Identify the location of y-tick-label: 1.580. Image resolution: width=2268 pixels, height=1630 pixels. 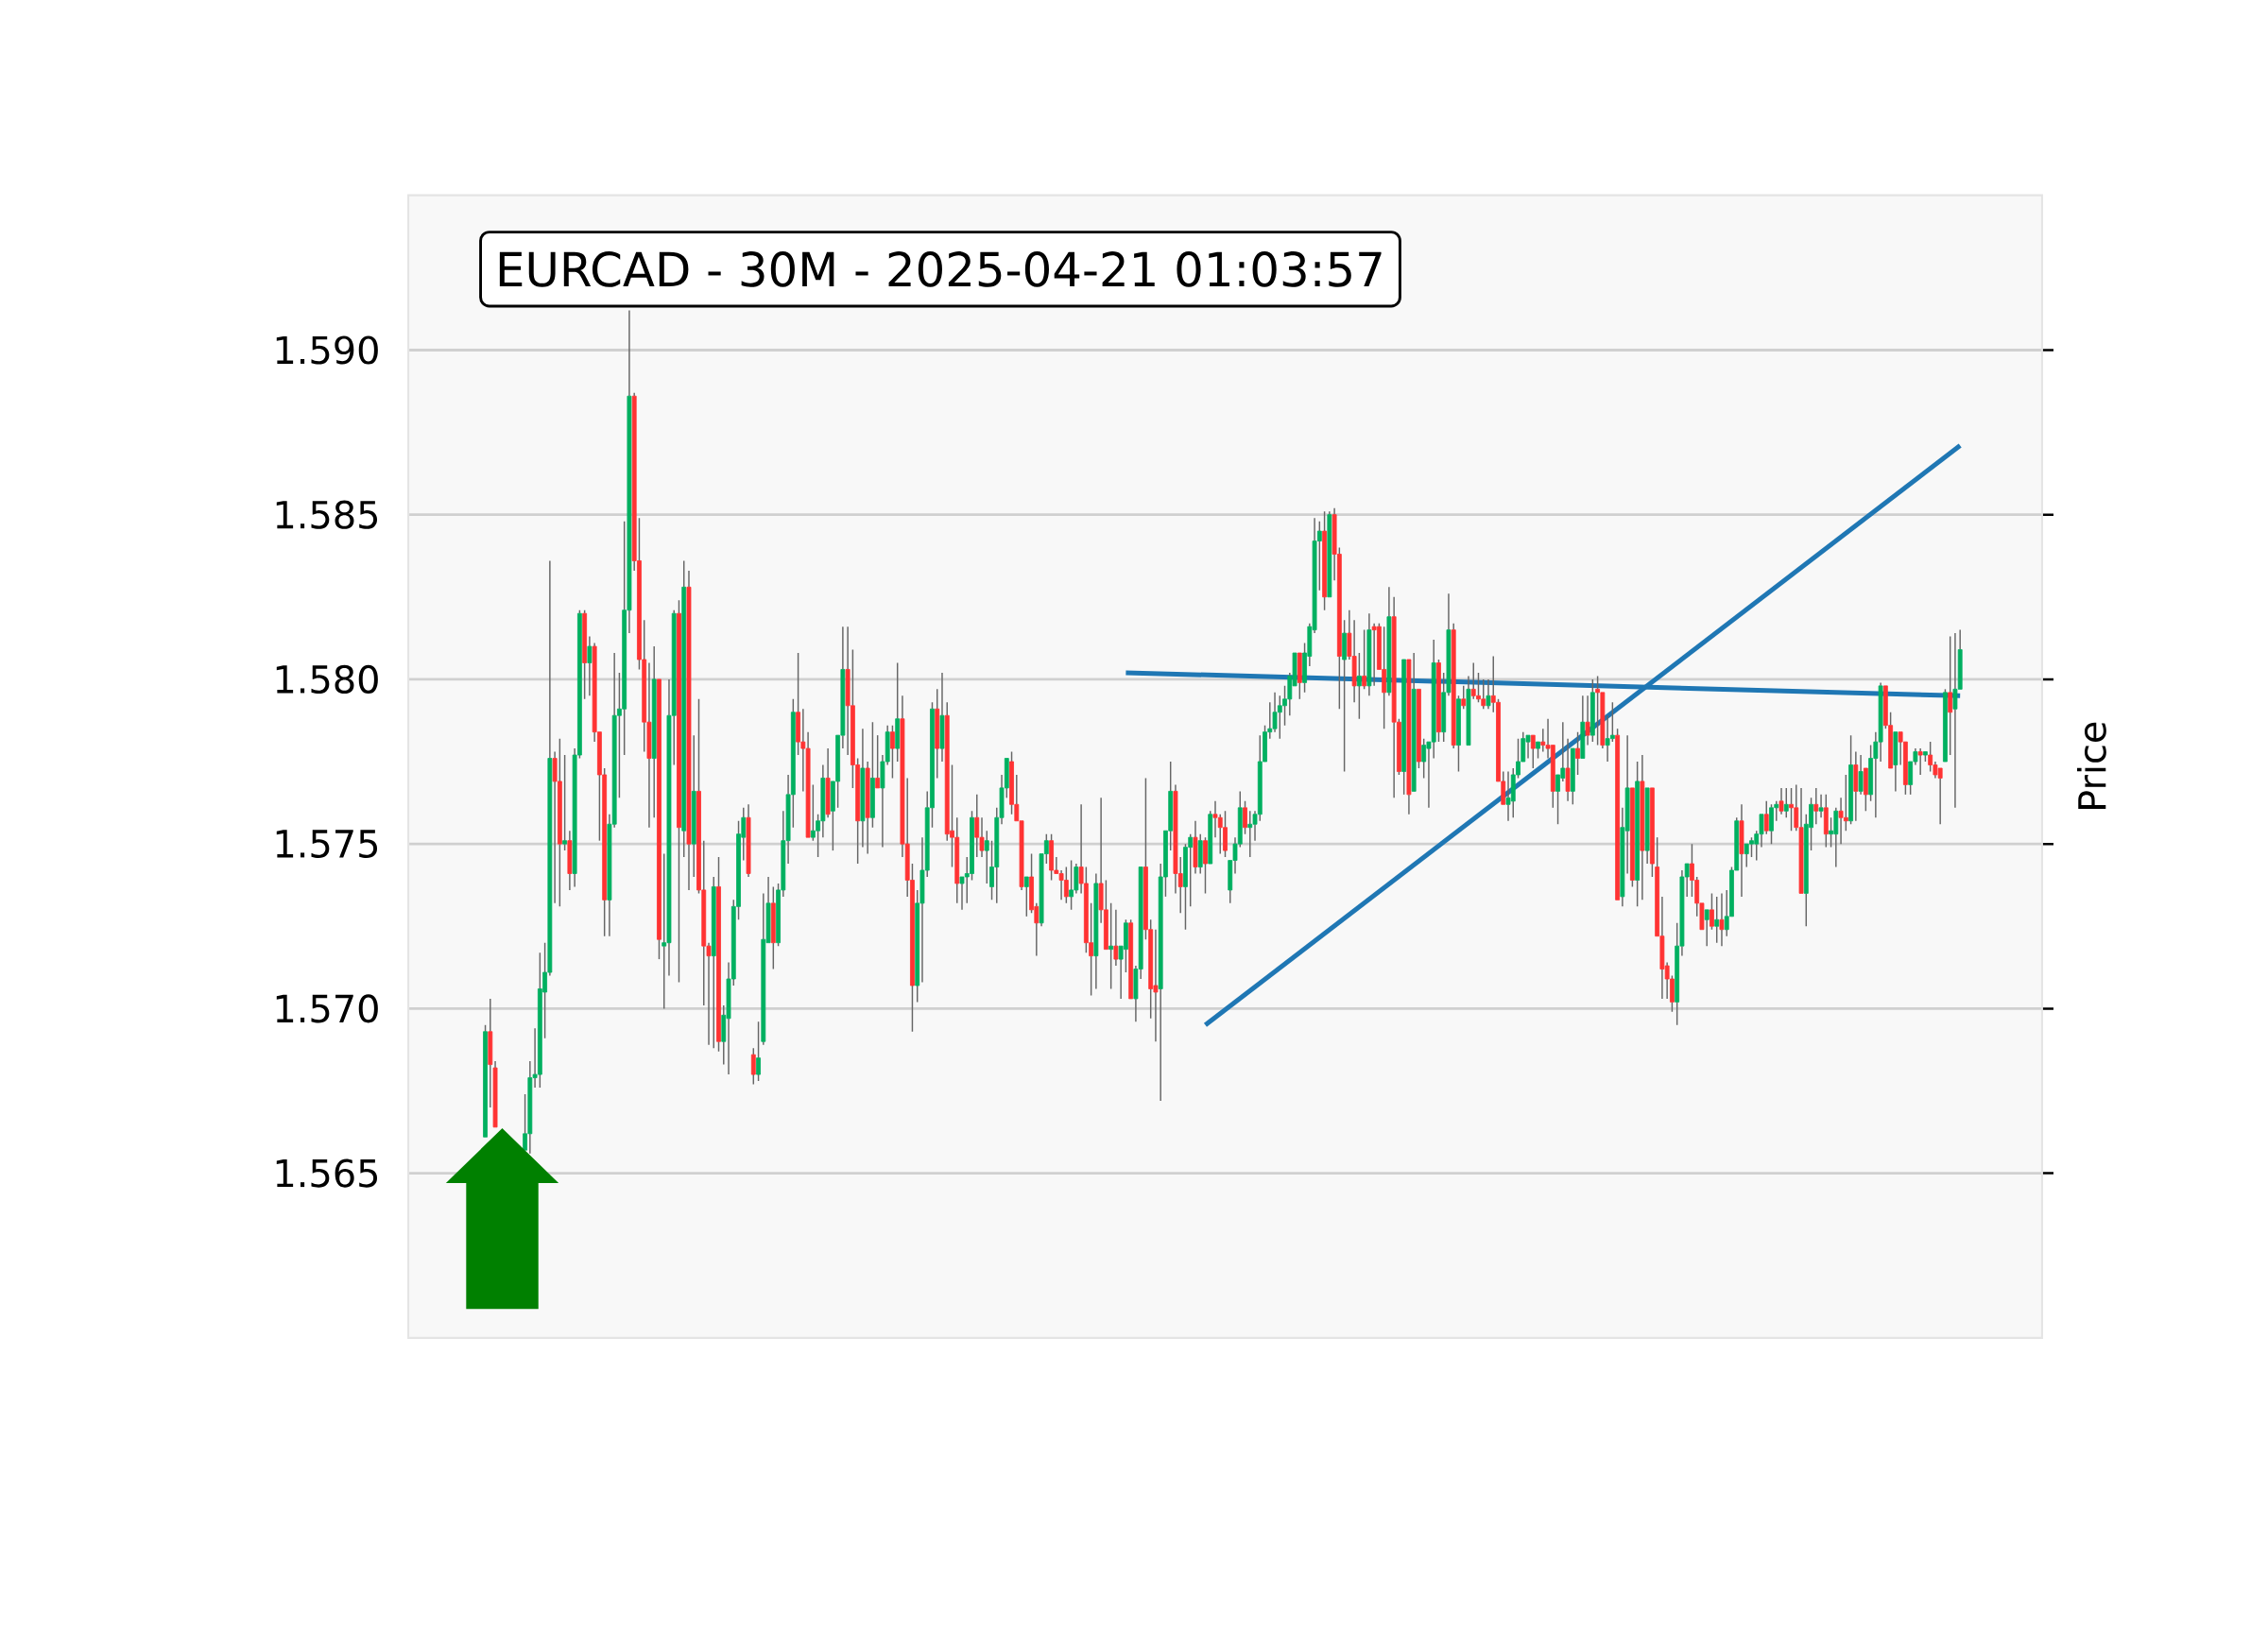
(327, 679).